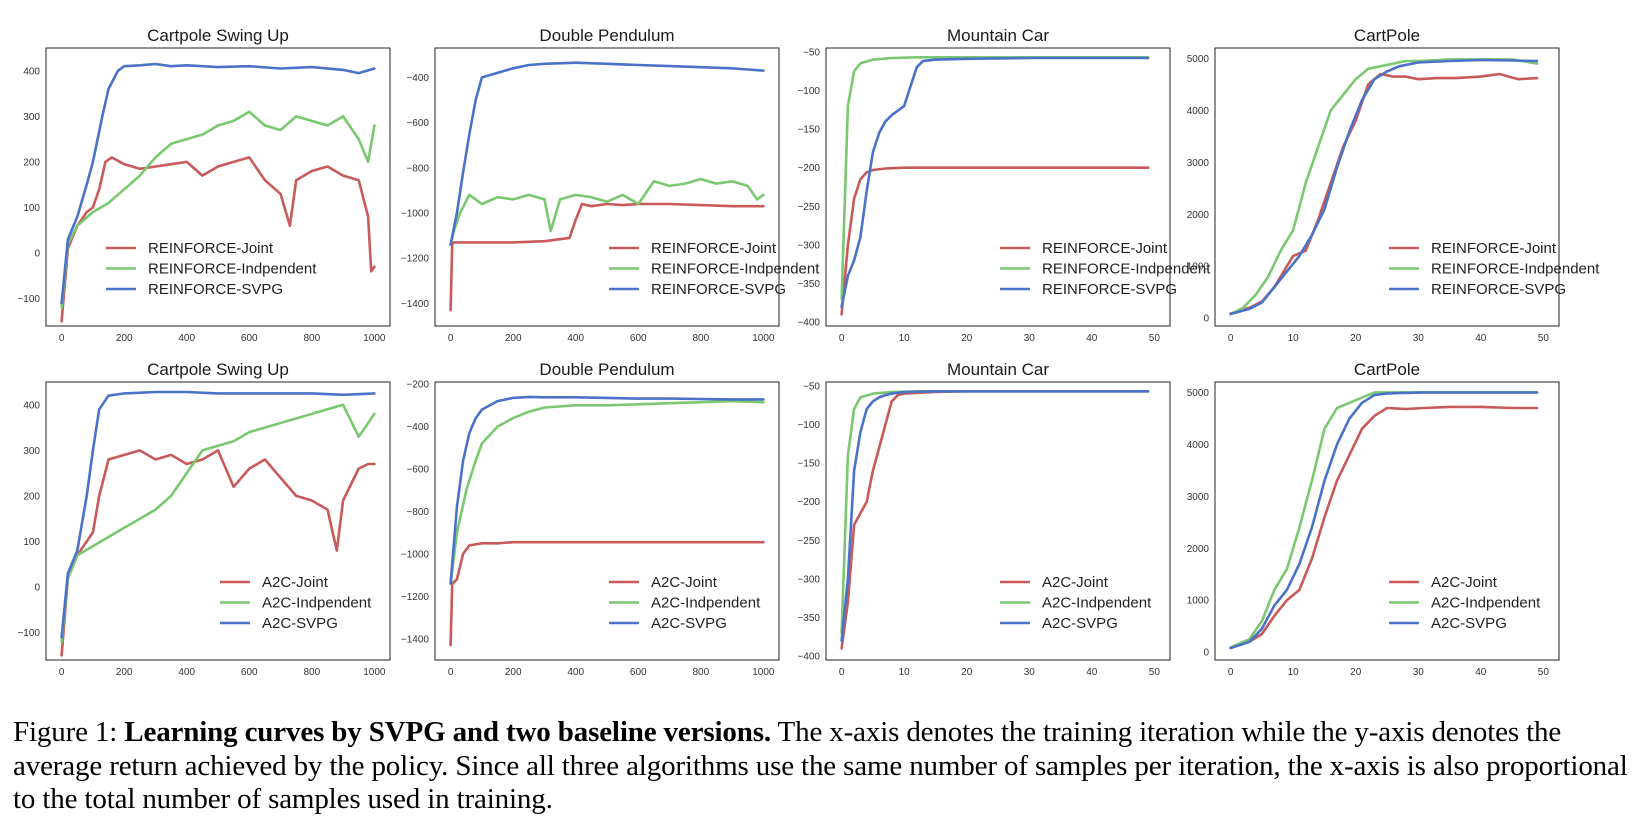 This screenshot has width=1642, height=840. What do you see at coordinates (1419, 672) in the screenshot?
I see `x-tick-label: 30` at bounding box center [1419, 672].